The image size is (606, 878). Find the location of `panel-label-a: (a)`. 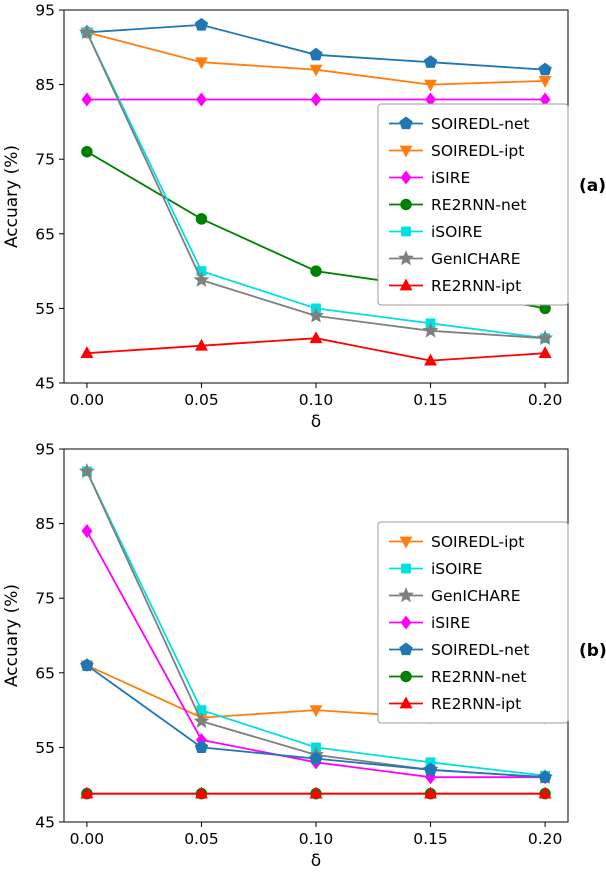

panel-label-a: (a) is located at coordinates (592, 186).